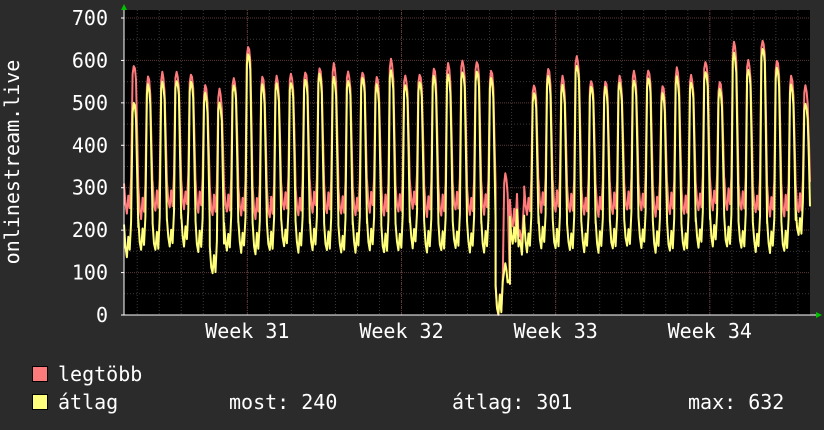 The width and height of the screenshot is (824, 430). Describe the element at coordinates (247, 331) in the screenshot. I see `x-tick-label: Week 31` at that location.